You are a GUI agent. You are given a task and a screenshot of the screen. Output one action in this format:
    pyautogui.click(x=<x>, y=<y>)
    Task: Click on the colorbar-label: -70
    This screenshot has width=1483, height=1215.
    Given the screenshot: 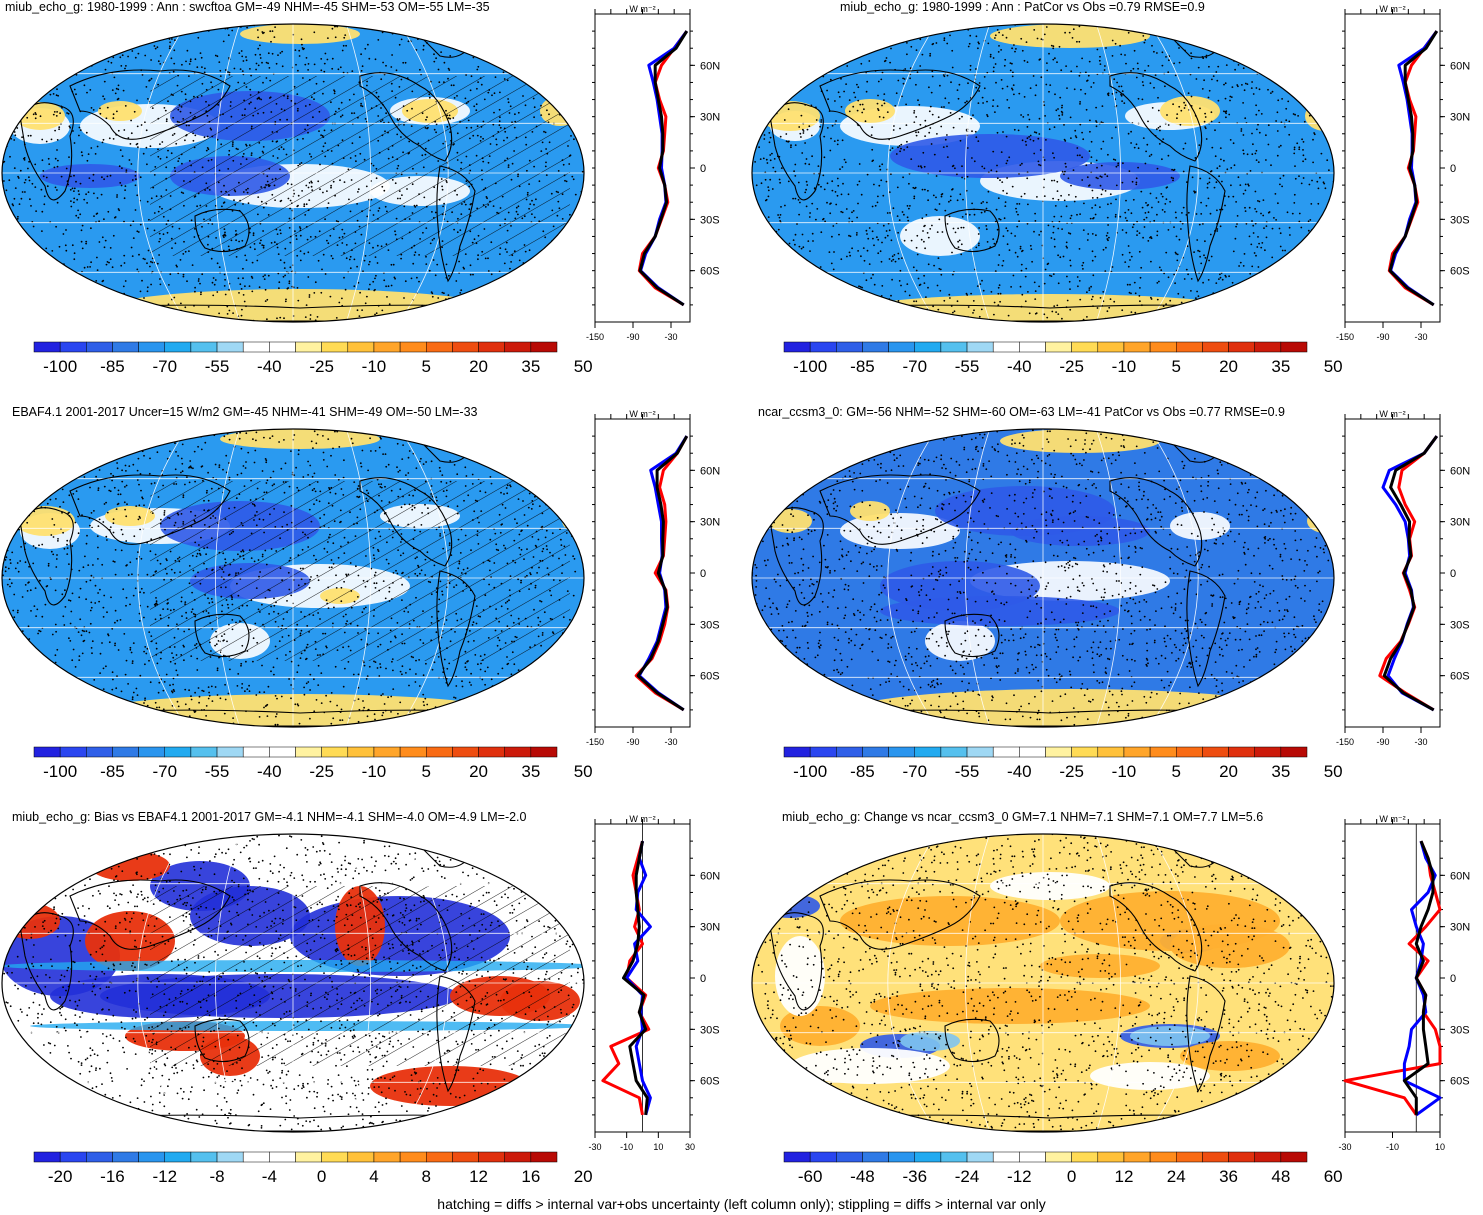 What is the action you would take?
    pyautogui.click(x=164, y=771)
    